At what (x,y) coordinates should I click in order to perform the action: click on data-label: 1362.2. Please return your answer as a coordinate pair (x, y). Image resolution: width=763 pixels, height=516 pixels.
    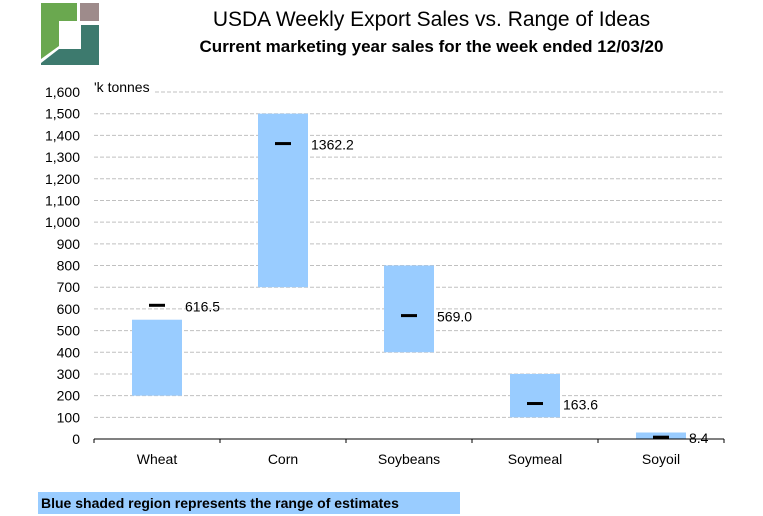
    Looking at the image, I should click on (332, 145).